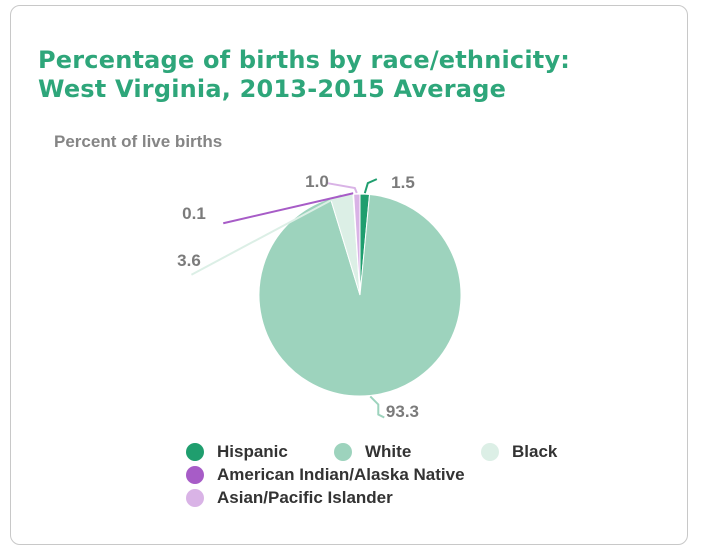 Image resolution: width=702 pixels, height=550 pixels. What do you see at coordinates (304, 60) in the screenshot?
I see `chart-title-line-1: Percentage of births by race/ethnicity:` at bounding box center [304, 60].